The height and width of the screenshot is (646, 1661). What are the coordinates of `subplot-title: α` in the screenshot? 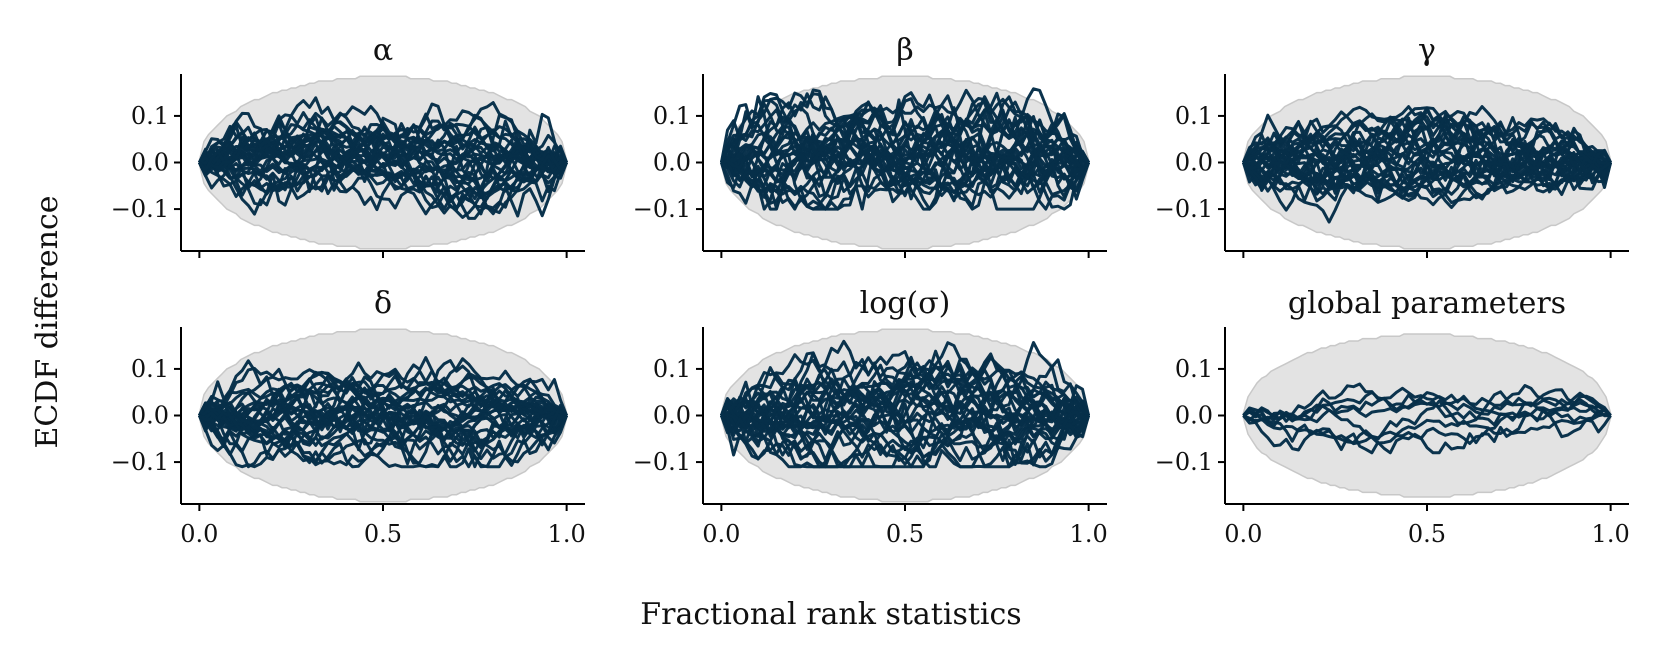 It's located at (383, 50).